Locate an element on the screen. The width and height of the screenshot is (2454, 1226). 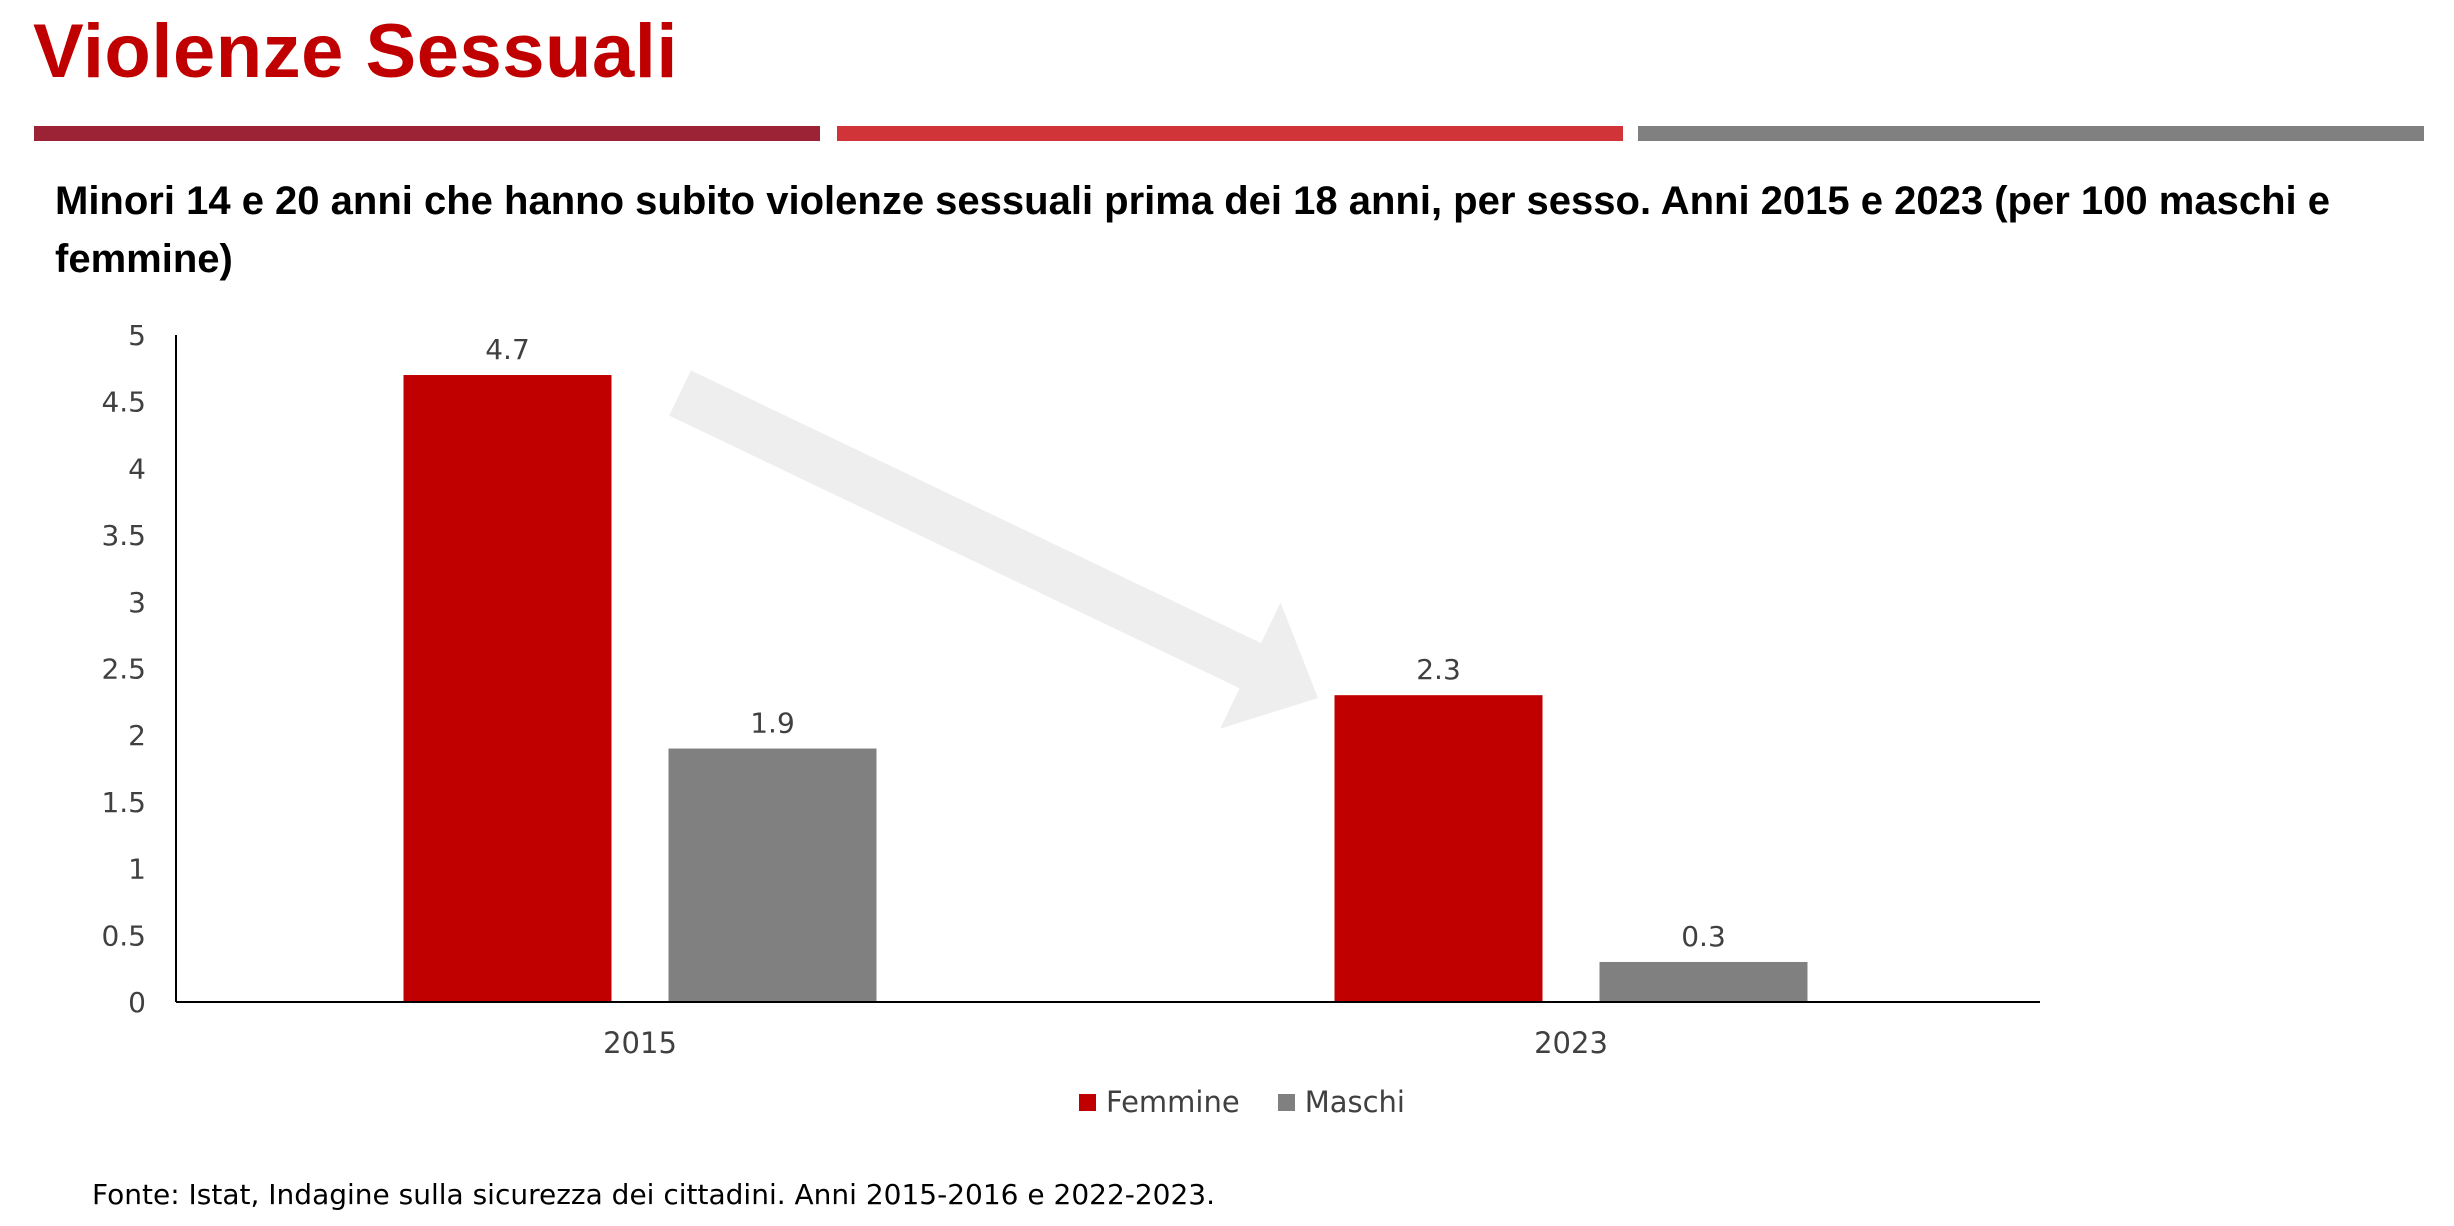
y-tick-label: 0 is located at coordinates (137, 1002).